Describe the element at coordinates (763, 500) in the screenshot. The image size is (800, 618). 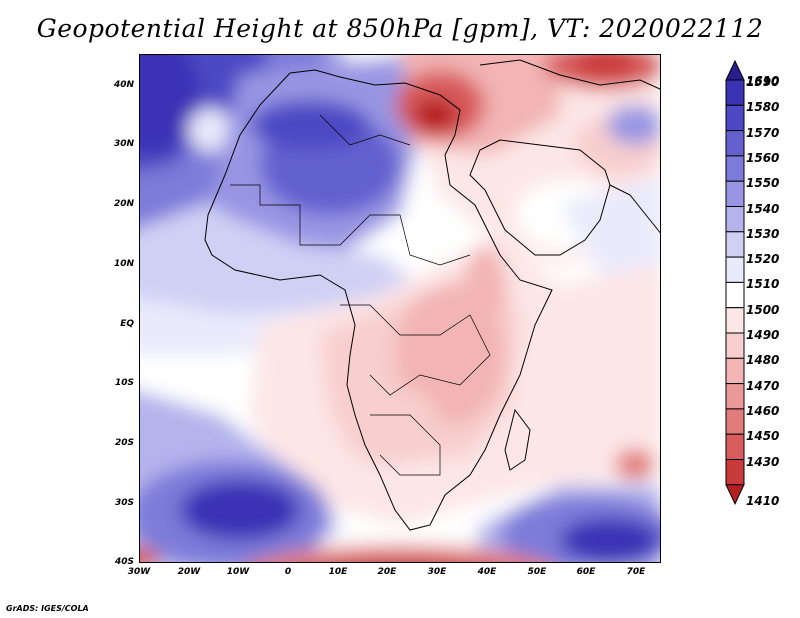
I see `colorbar-label: 1410` at that location.